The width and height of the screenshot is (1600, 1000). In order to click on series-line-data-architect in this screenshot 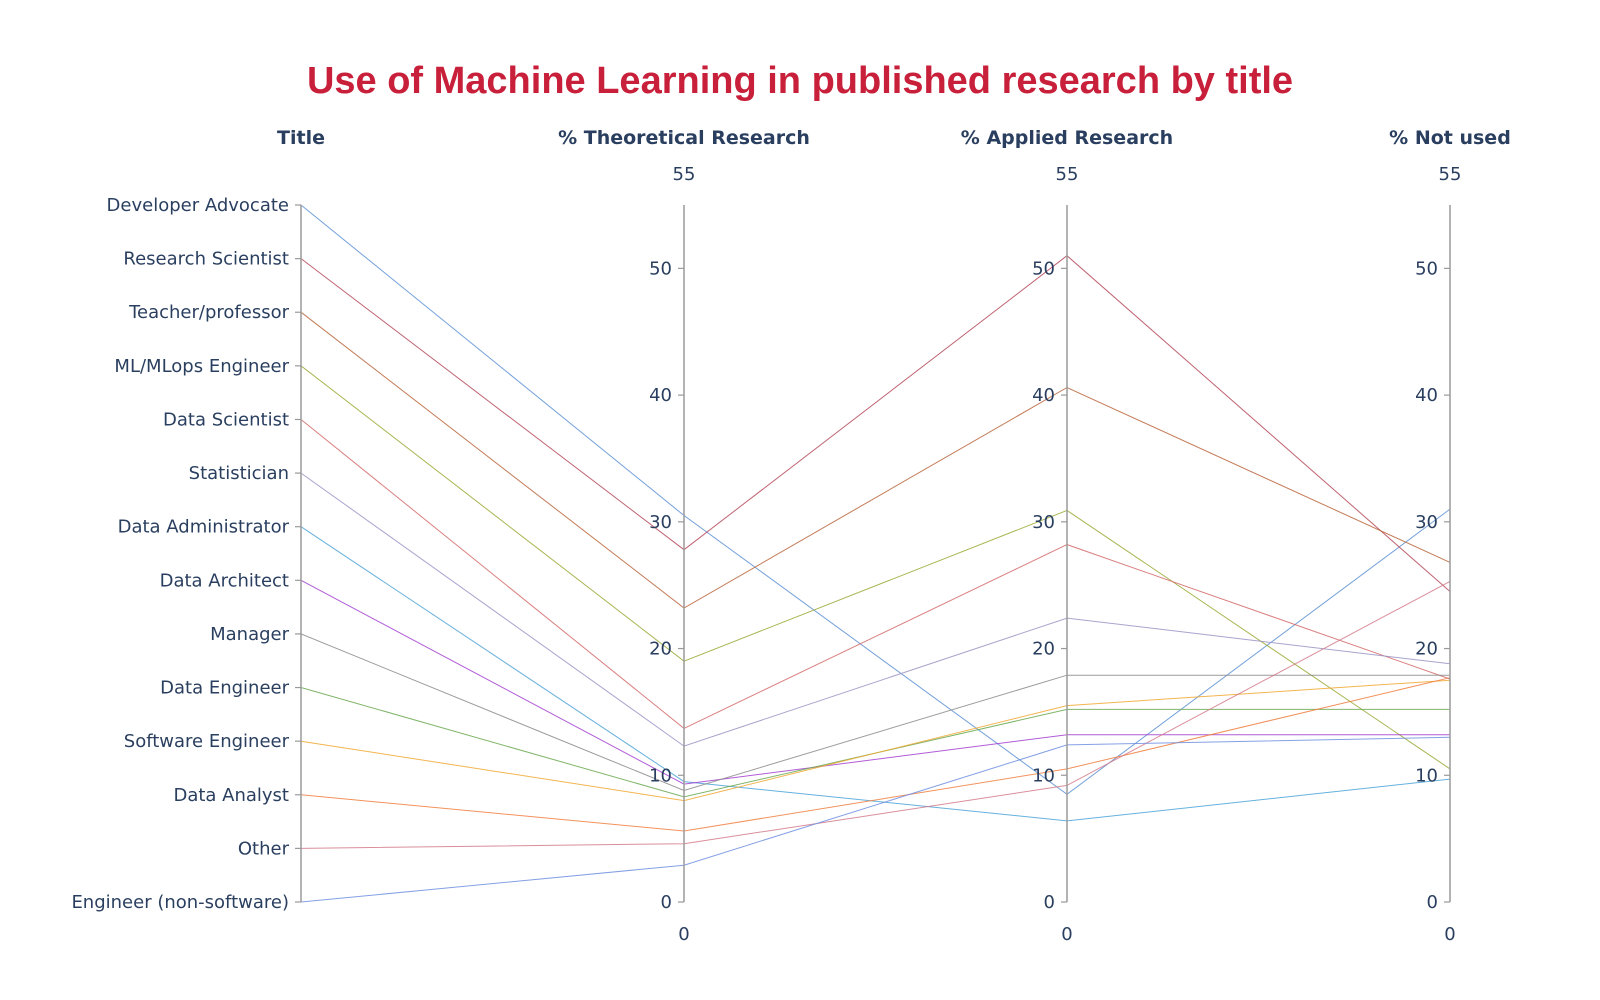, I will do `click(875, 682)`.